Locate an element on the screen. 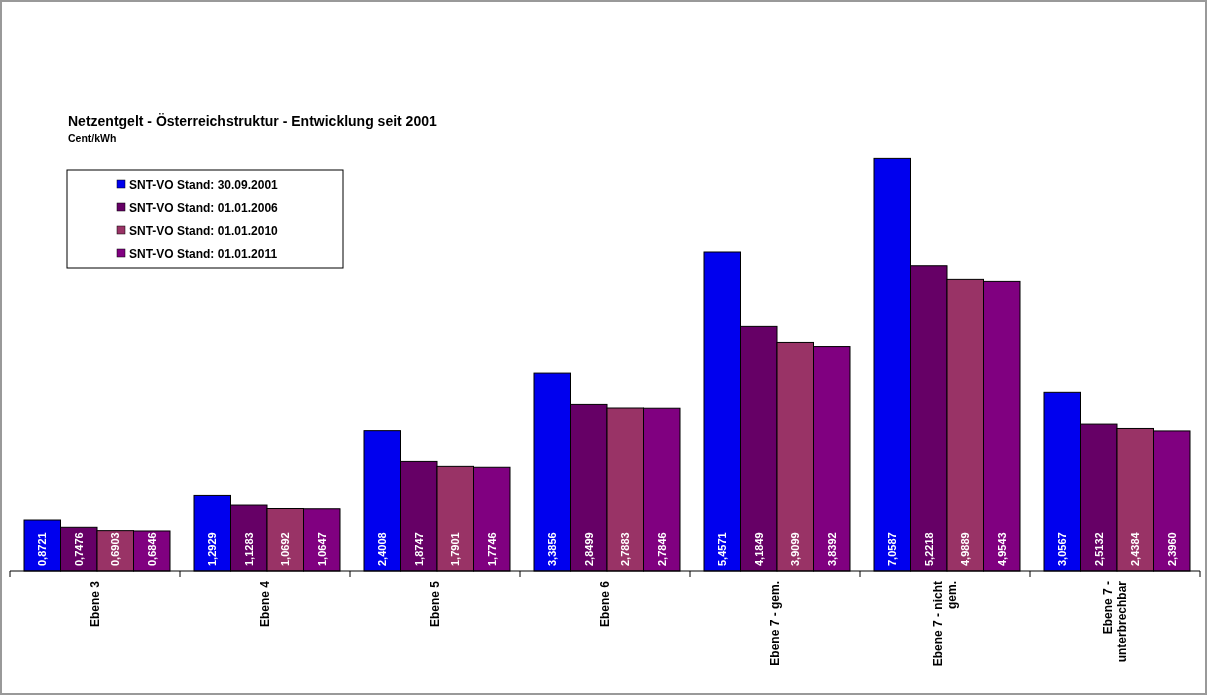  data-label: 1,7746 is located at coordinates (491, 549).